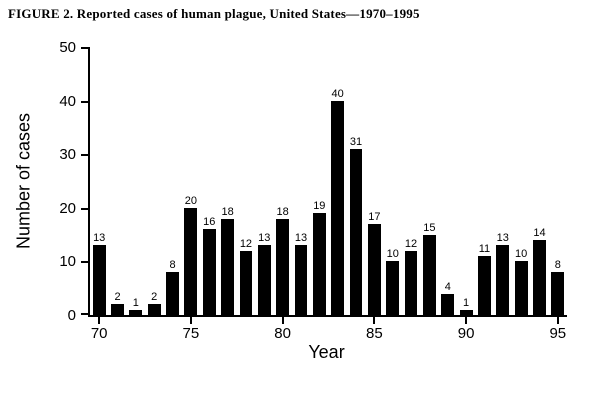 This screenshot has width=612, height=402. What do you see at coordinates (319, 264) in the screenshot?
I see `bar-1982` at bounding box center [319, 264].